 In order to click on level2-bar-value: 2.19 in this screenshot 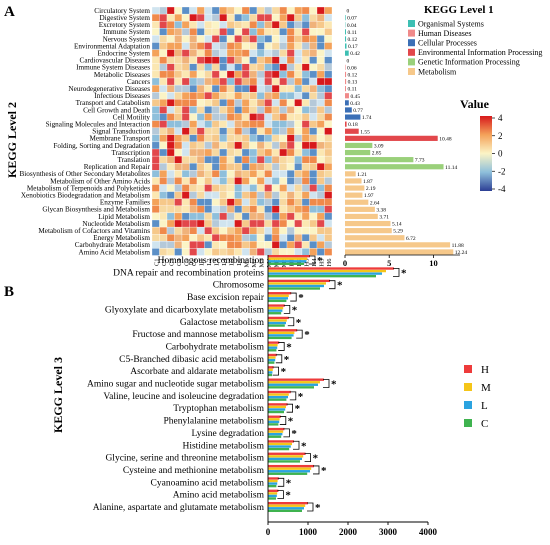, I will do `click(371, 189)`.